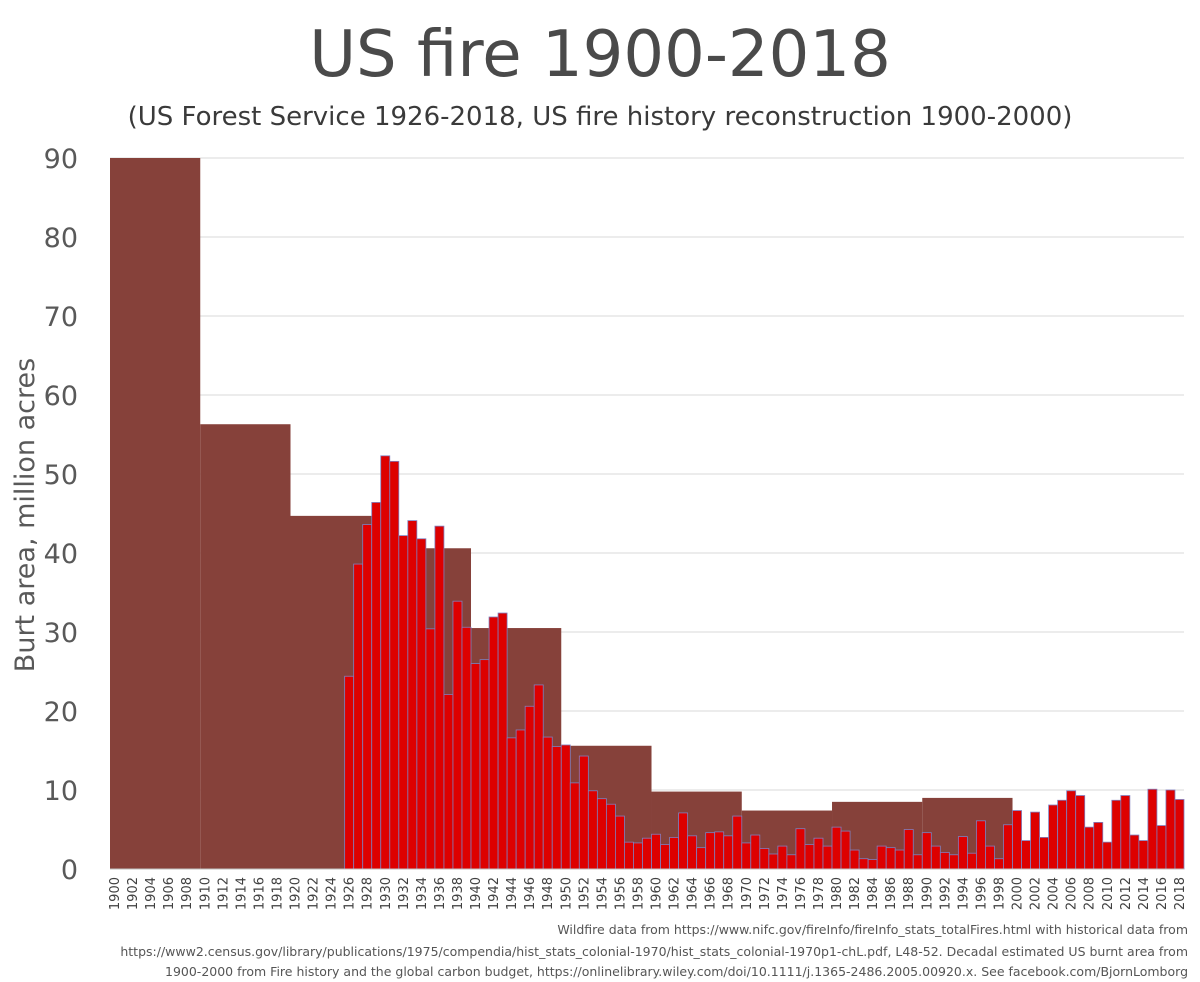 Image resolution: width=1200 pixels, height=982 pixels. I want to click on x-tick-label: 1978, so click(819, 893).